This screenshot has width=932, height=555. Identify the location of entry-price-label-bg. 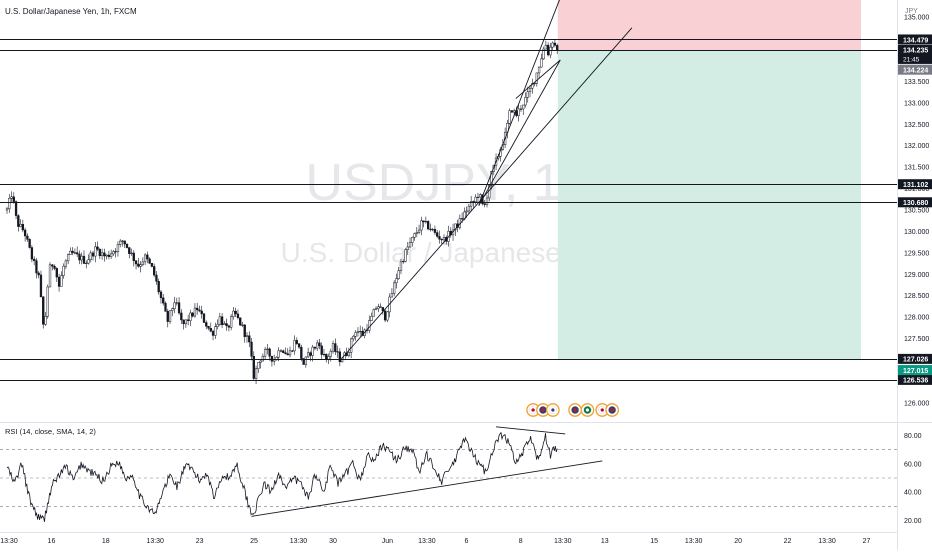
(915, 69).